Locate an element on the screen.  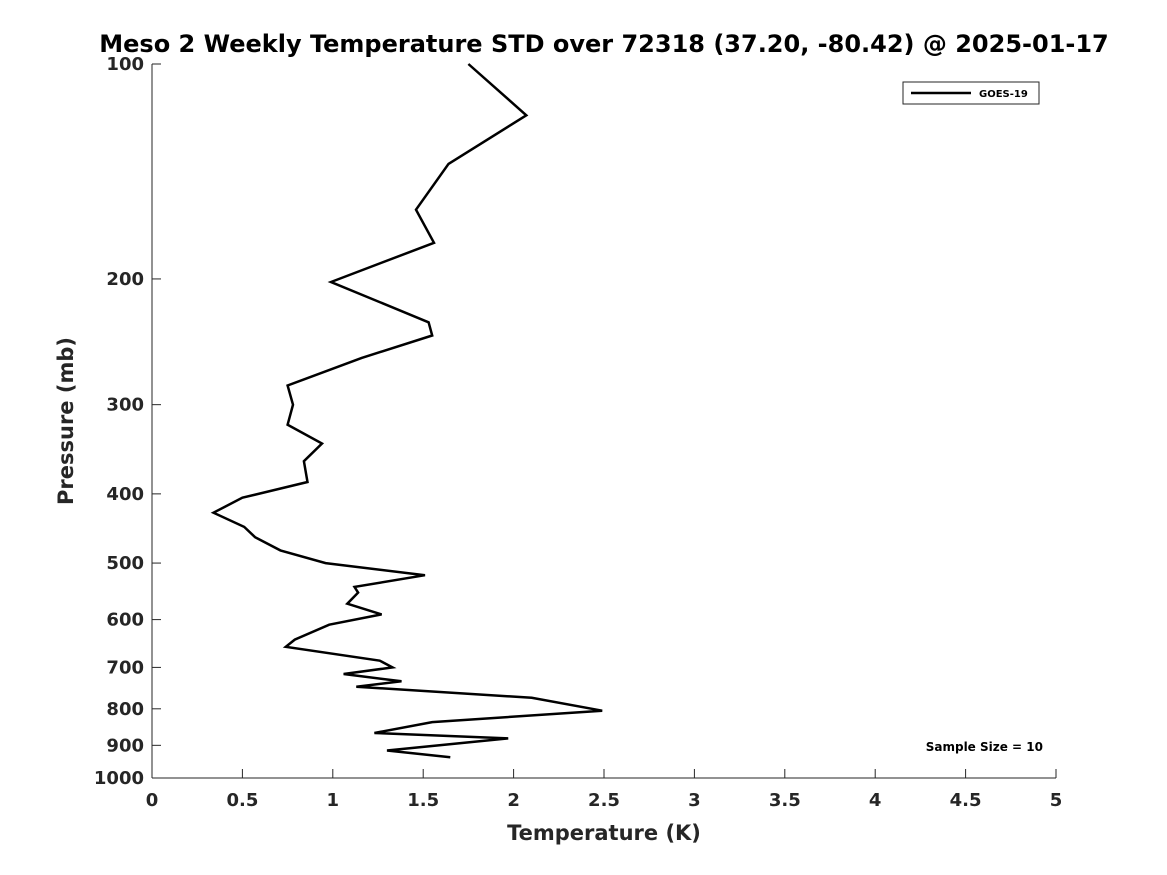
y-tick-label: 1000 is located at coordinates (119, 778).